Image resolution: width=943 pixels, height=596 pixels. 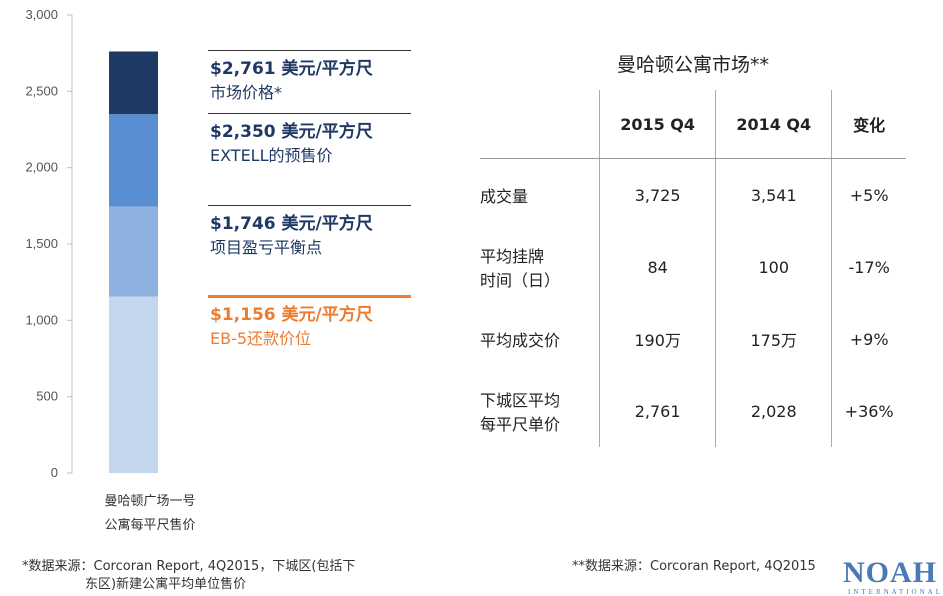 What do you see at coordinates (773, 124) in the screenshot?
I see `header-cell-2014q4: 2014 Q4` at bounding box center [773, 124].